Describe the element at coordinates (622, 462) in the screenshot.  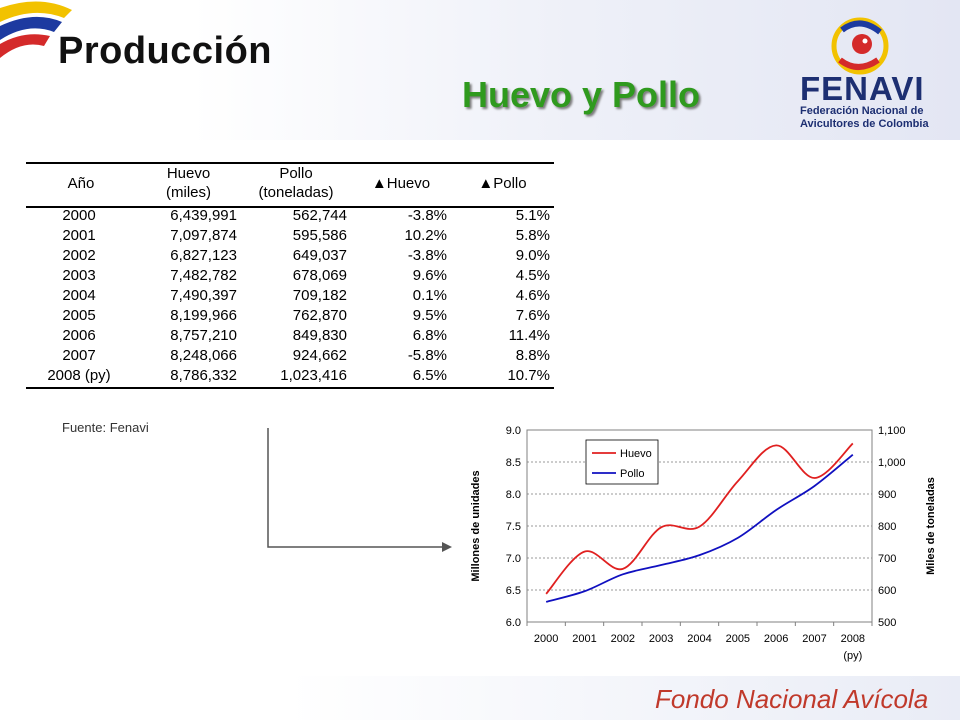
I see `legend-box` at that location.